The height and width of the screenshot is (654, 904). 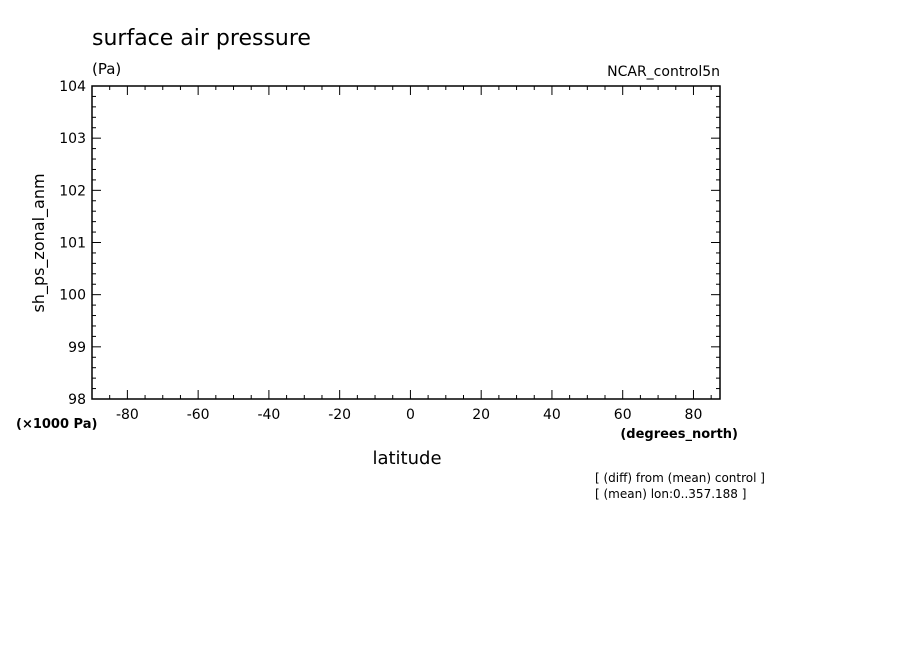 What do you see at coordinates (680, 478) in the screenshot?
I see `annotation-diff: [ (diff) from (mean) control ]` at bounding box center [680, 478].